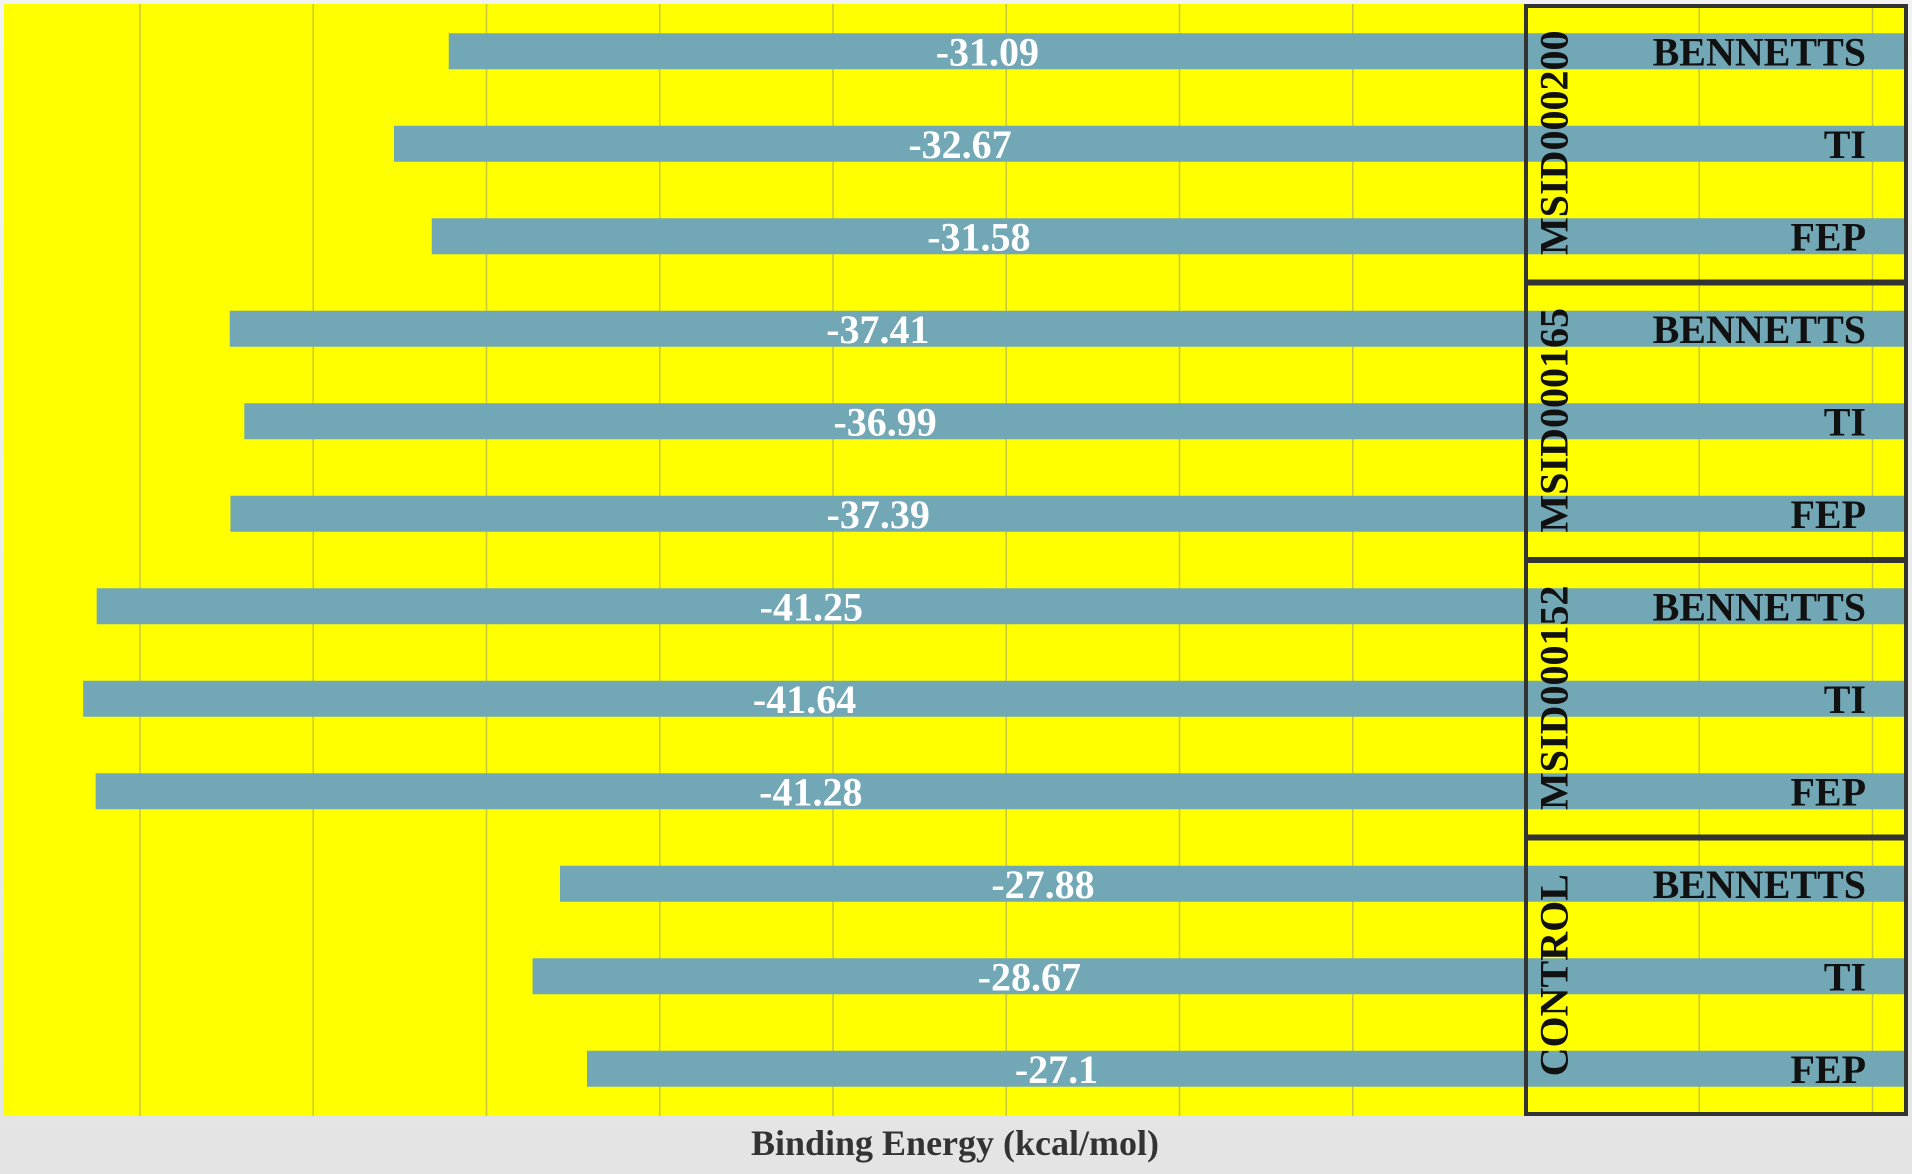 The width and height of the screenshot is (1912, 1174). Describe the element at coordinates (955, 1143) in the screenshot. I see `x-axis-label: Binding Energy (kcal/mol)` at that location.